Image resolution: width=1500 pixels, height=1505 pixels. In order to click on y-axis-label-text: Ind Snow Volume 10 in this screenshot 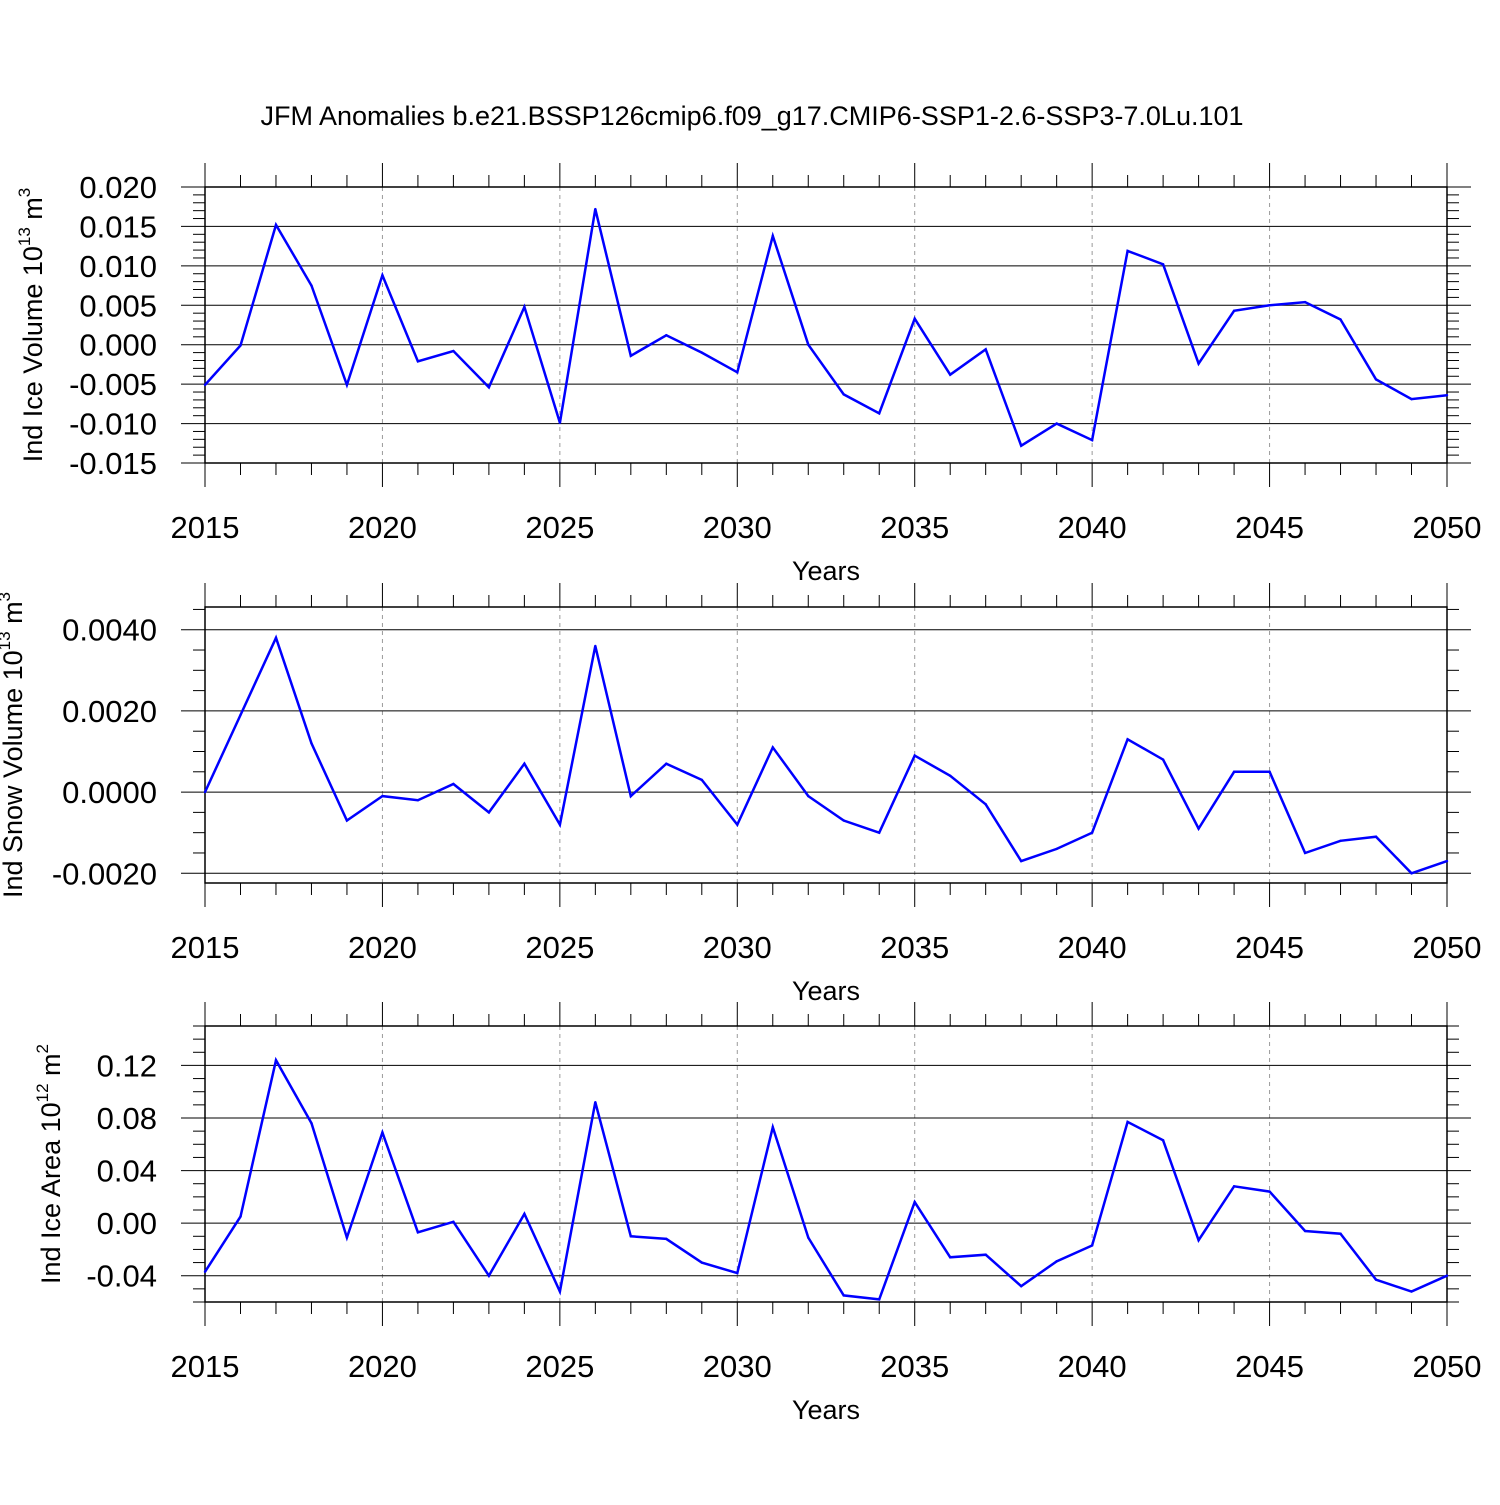, I will do `click(14, 774)`.